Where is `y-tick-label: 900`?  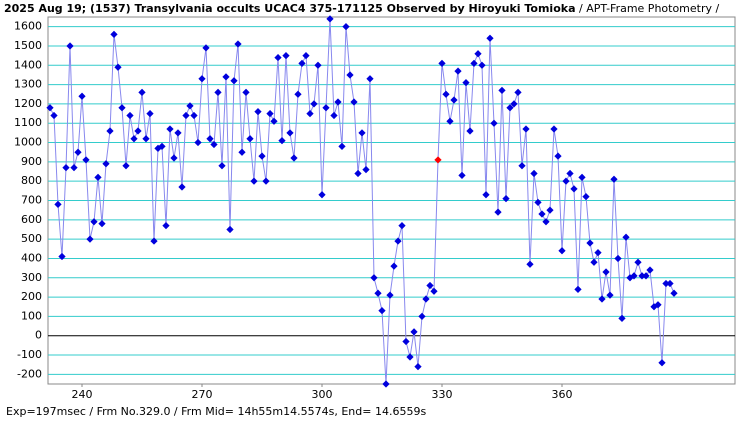 y-tick-label: 900 is located at coordinates (31, 161).